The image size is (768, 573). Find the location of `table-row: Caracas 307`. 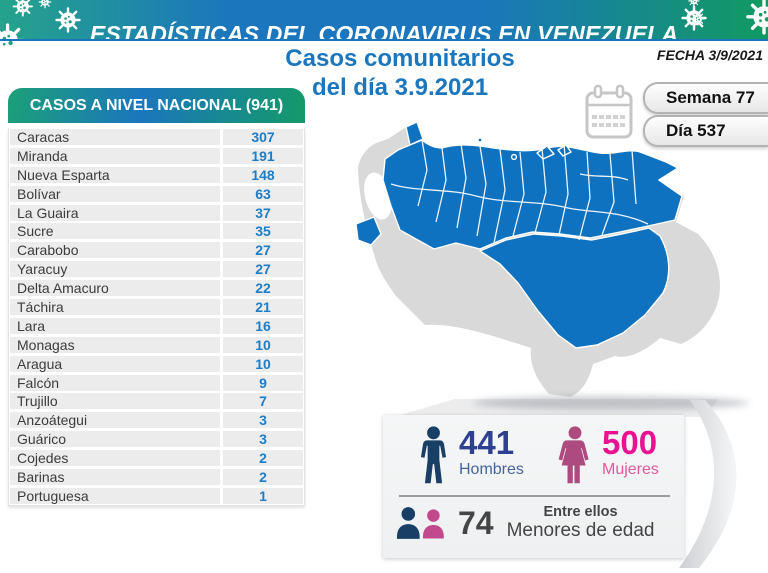

table-row: Caracas 307 is located at coordinates (156, 137).